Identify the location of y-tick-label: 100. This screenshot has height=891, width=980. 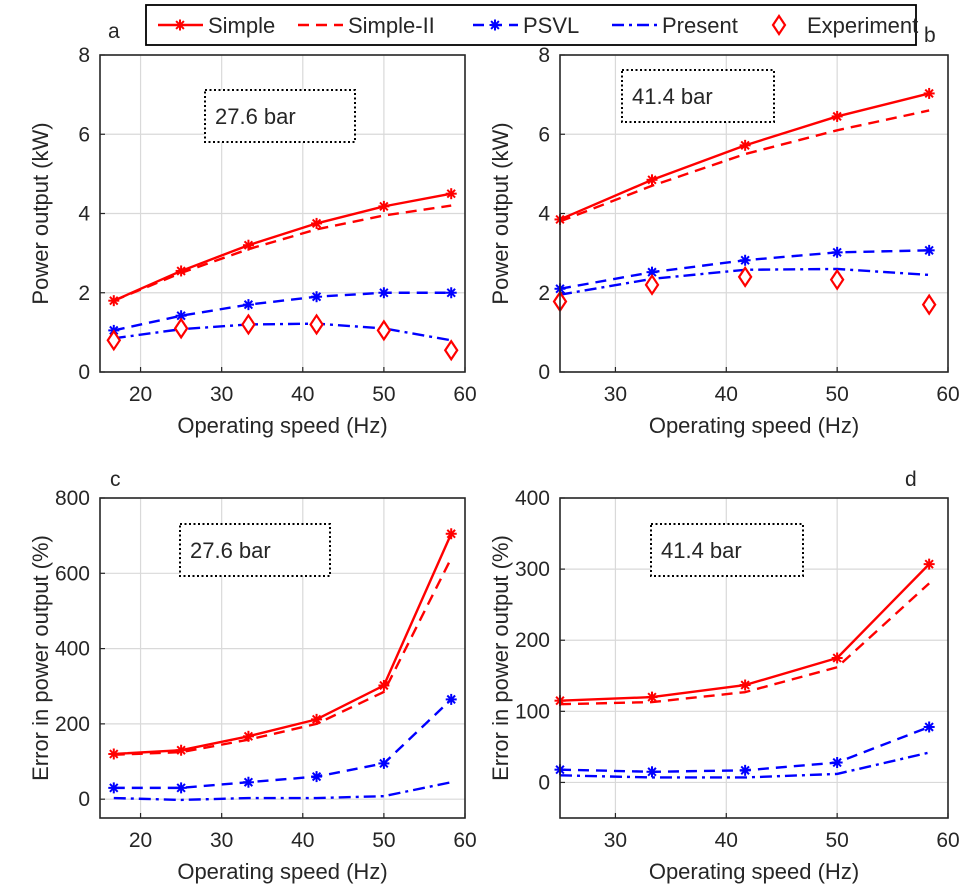
(532, 711).